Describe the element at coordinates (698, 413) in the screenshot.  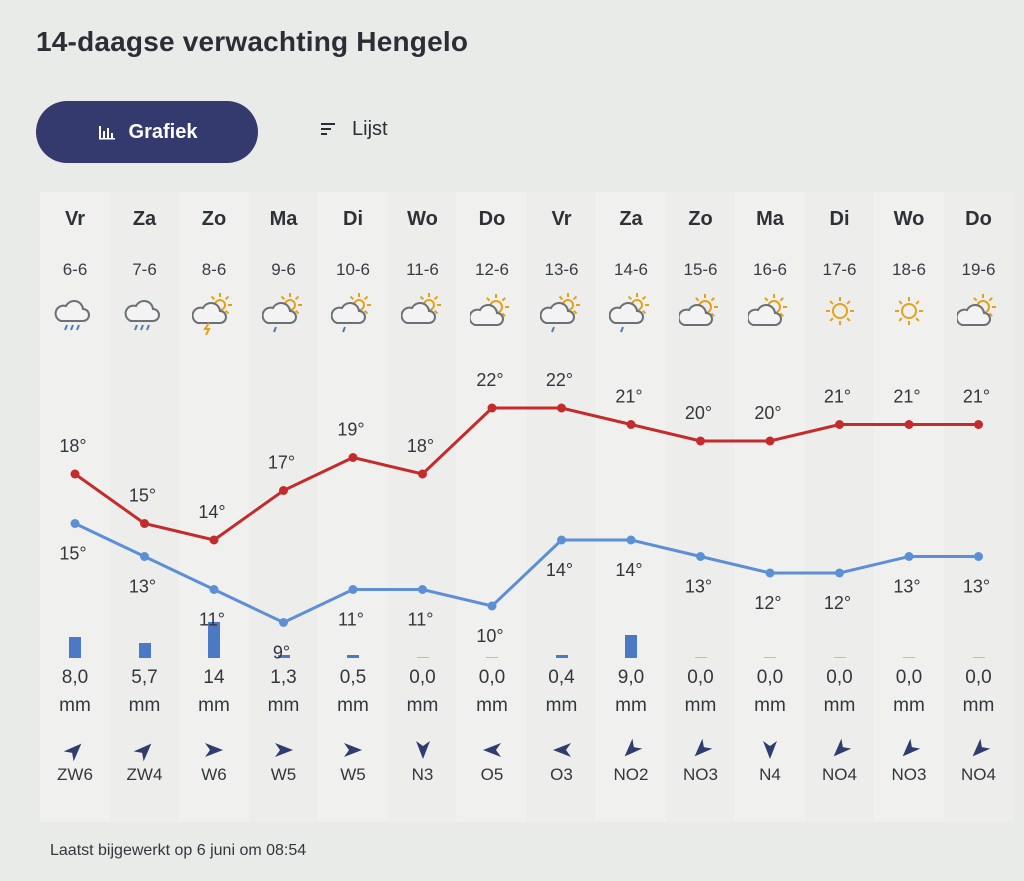
I see `high-temp-label: 20°` at that location.